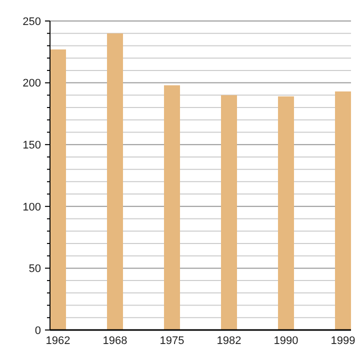  I want to click on x-tick-label: 1968, so click(115, 341).